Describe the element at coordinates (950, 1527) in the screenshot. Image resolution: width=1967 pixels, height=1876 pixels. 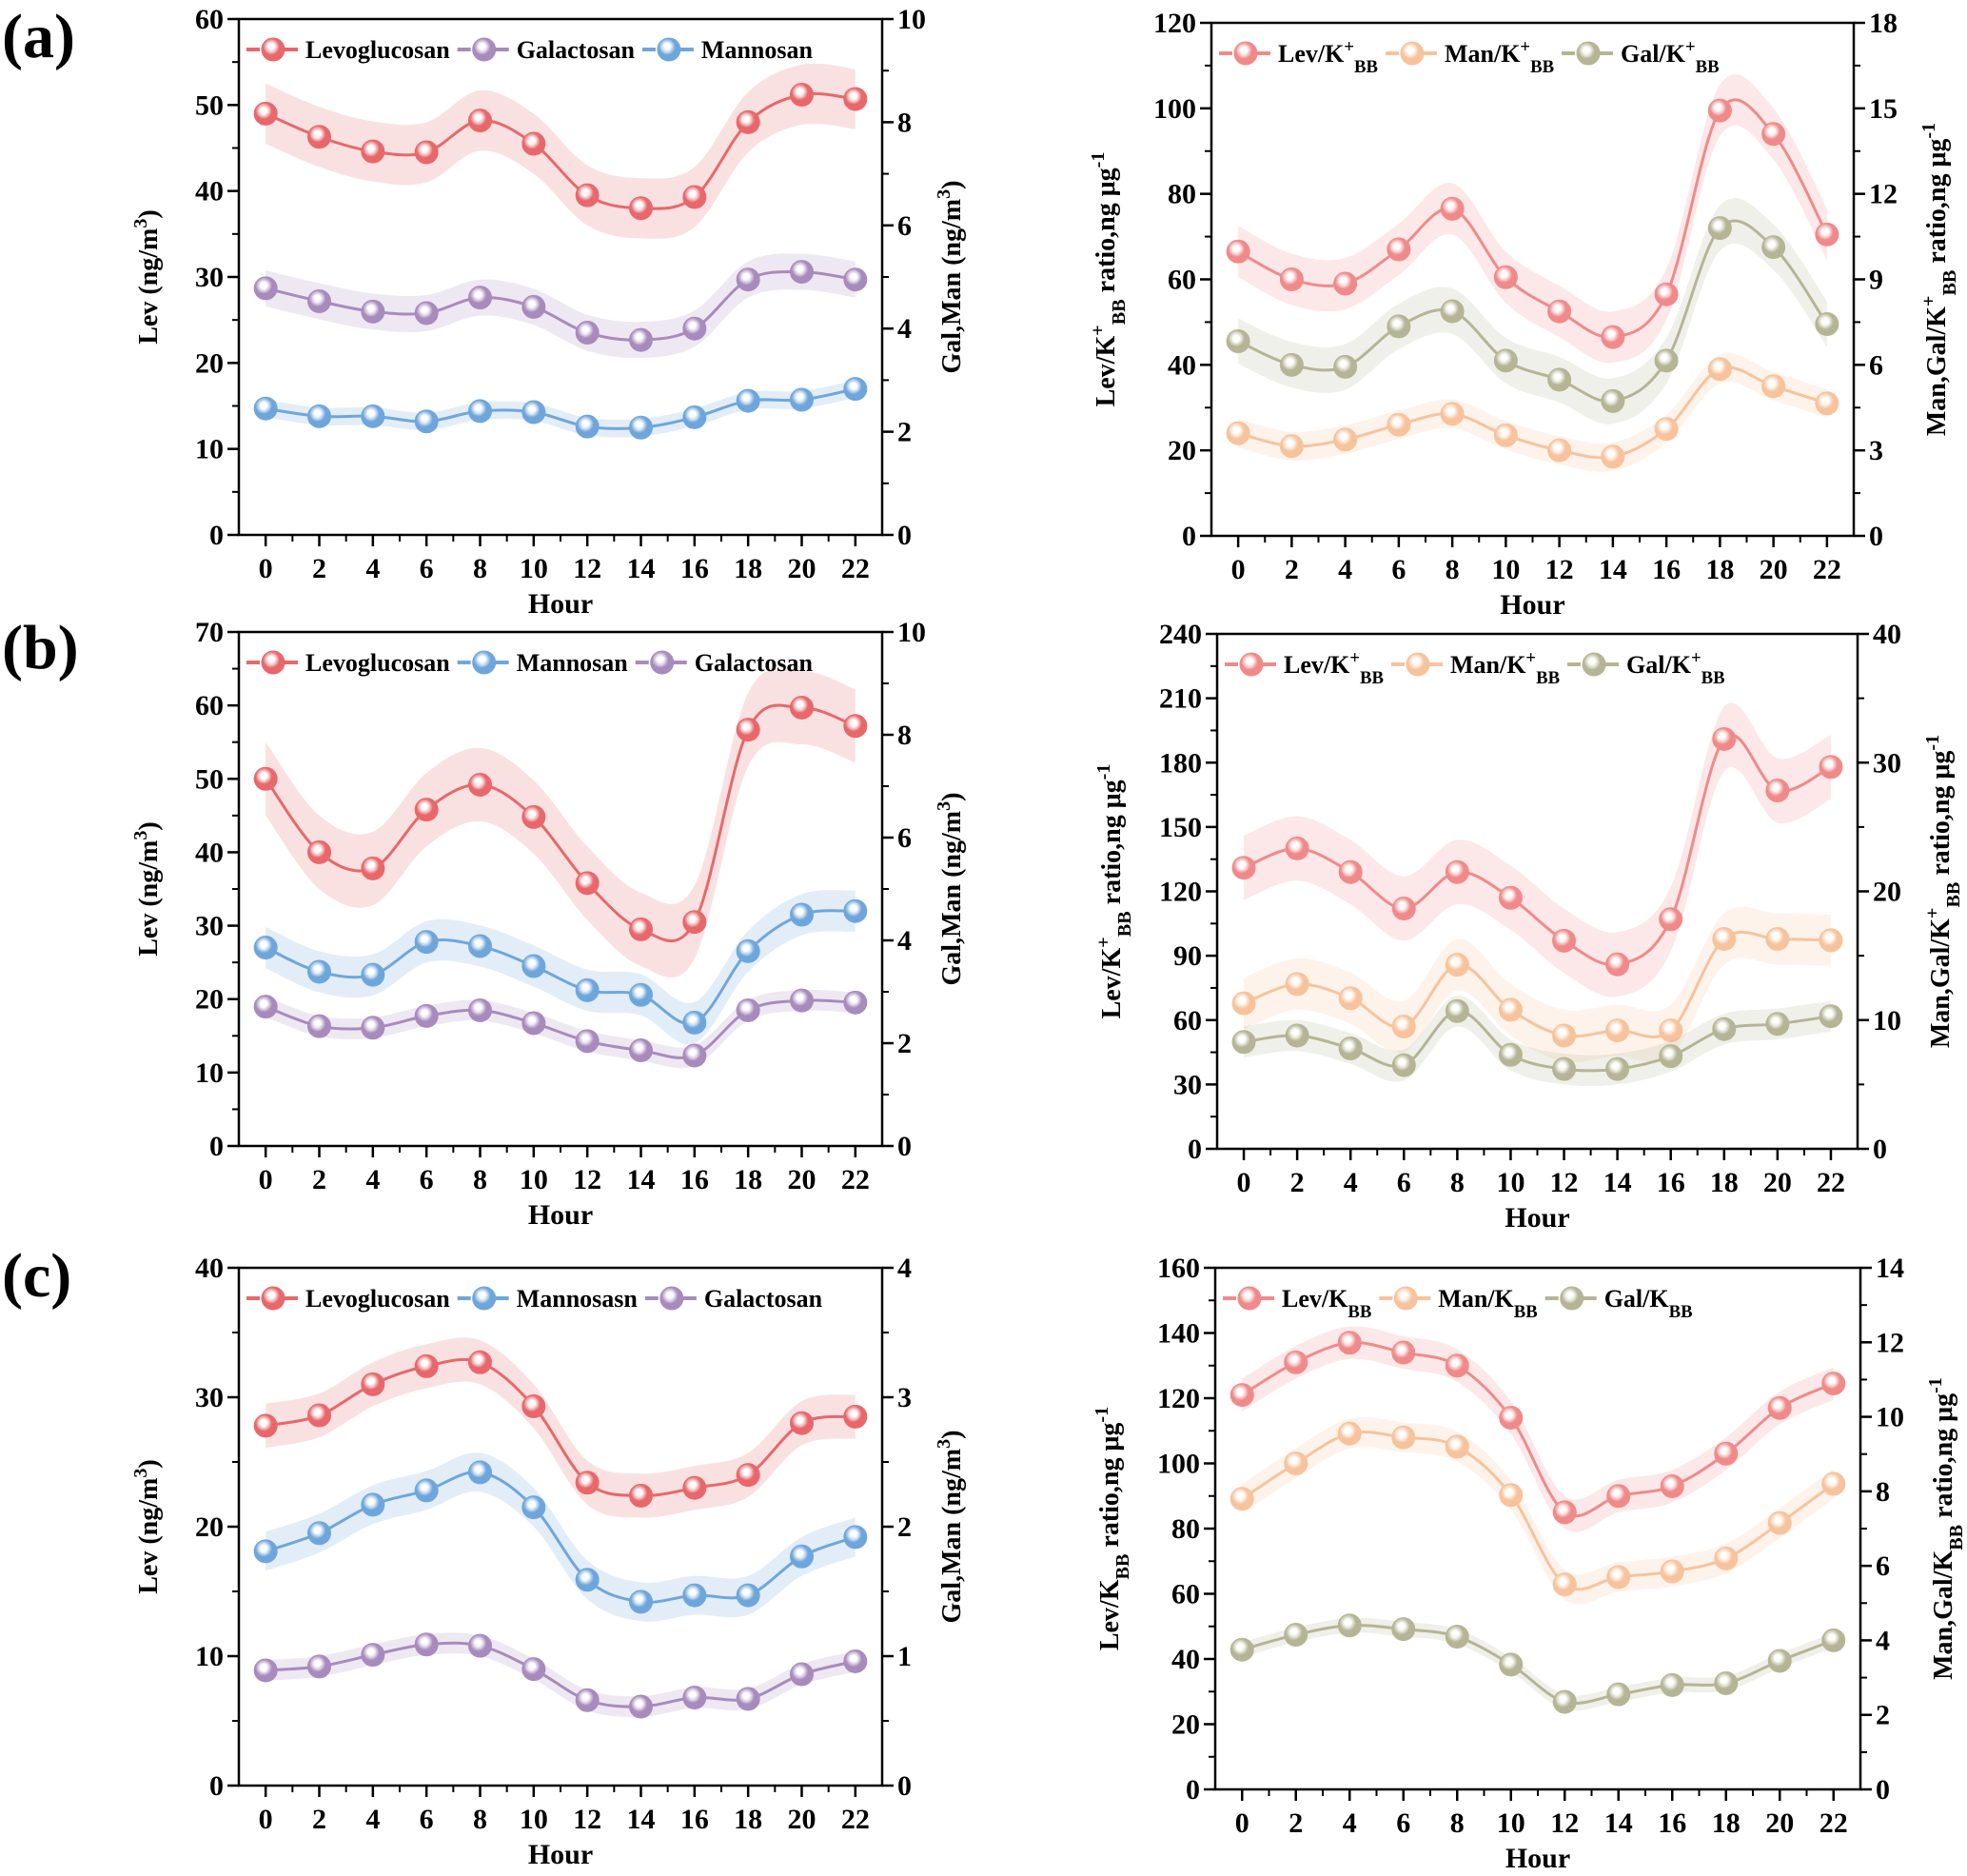
I see `right-y-axis-label: Gal,Man (ng/m3)` at that location.